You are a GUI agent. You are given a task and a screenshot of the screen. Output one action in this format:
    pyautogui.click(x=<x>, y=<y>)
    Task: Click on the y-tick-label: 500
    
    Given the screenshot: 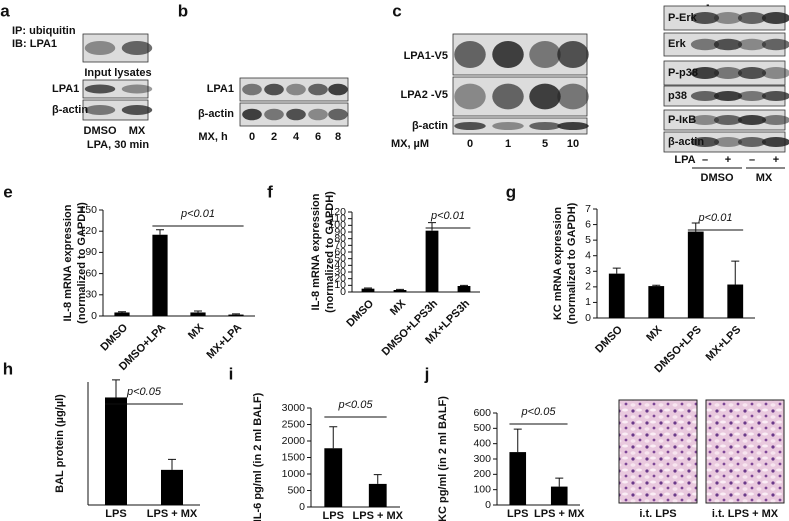 What is the action you would take?
    pyautogui.click(x=482, y=428)
    